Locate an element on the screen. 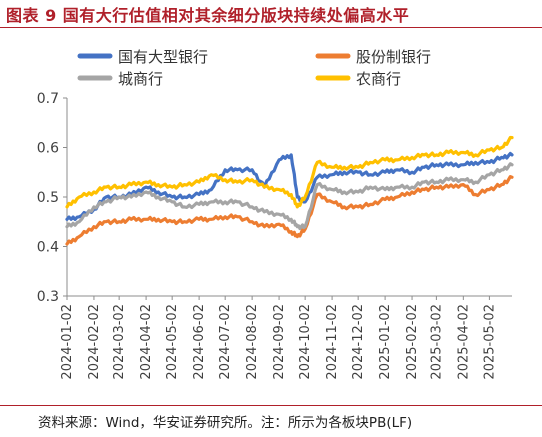 This screenshot has width=542, height=437. legend-item: 国有大型银行 is located at coordinates (142, 57).